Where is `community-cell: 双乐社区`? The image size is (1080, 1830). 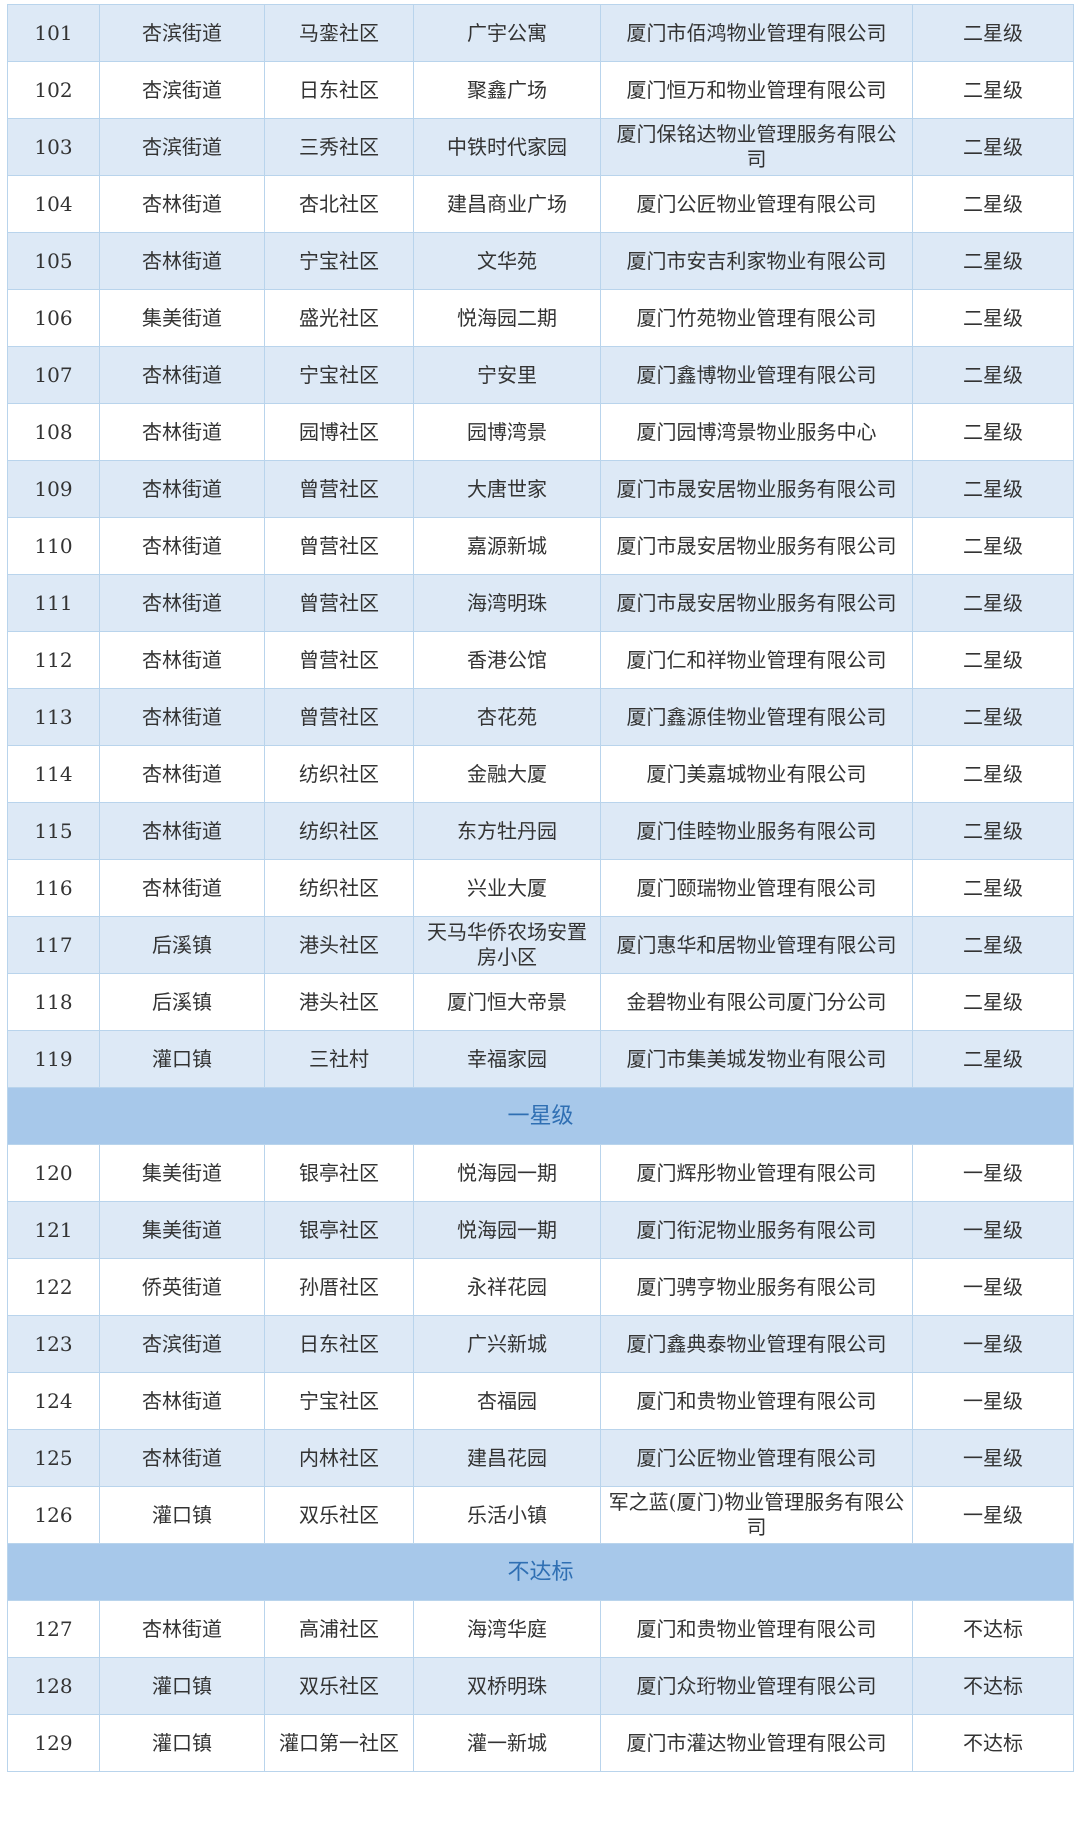 community-cell: 双乐社区 is located at coordinates (339, 1515).